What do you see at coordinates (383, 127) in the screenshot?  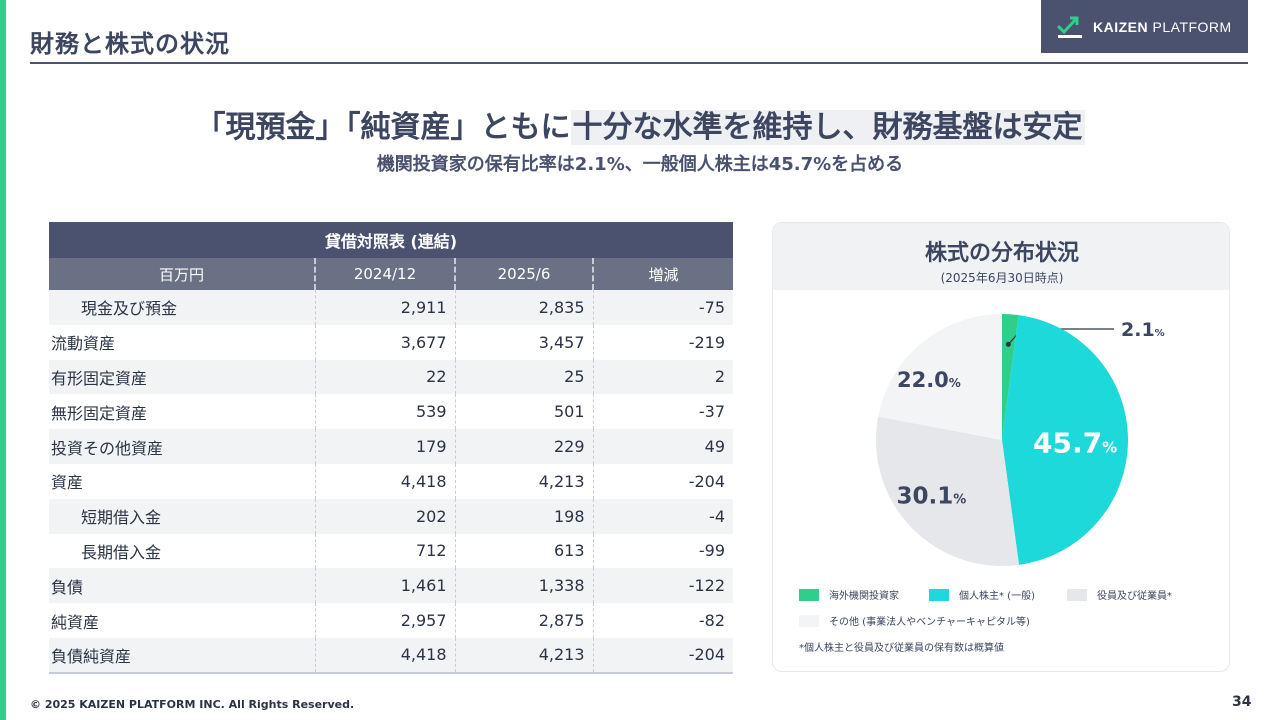 I see `headline-part1: 「現預金」「純資産」ともに` at bounding box center [383, 127].